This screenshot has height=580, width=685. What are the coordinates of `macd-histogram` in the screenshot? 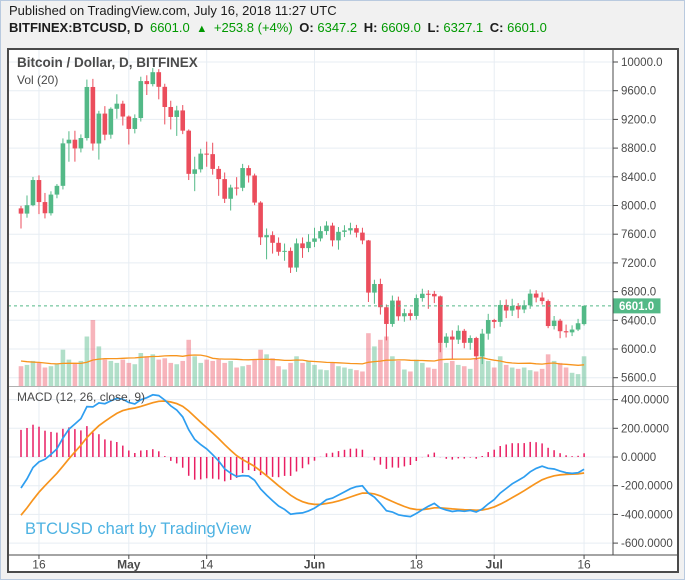 It's located at (302, 453).